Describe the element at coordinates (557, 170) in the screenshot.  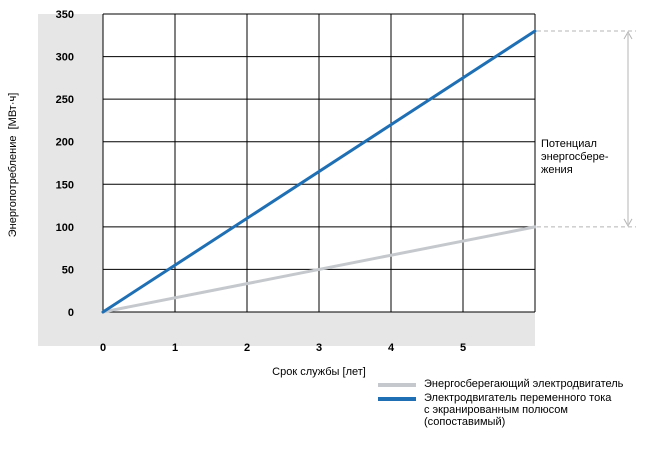
I see `annotation-line: жения` at that location.